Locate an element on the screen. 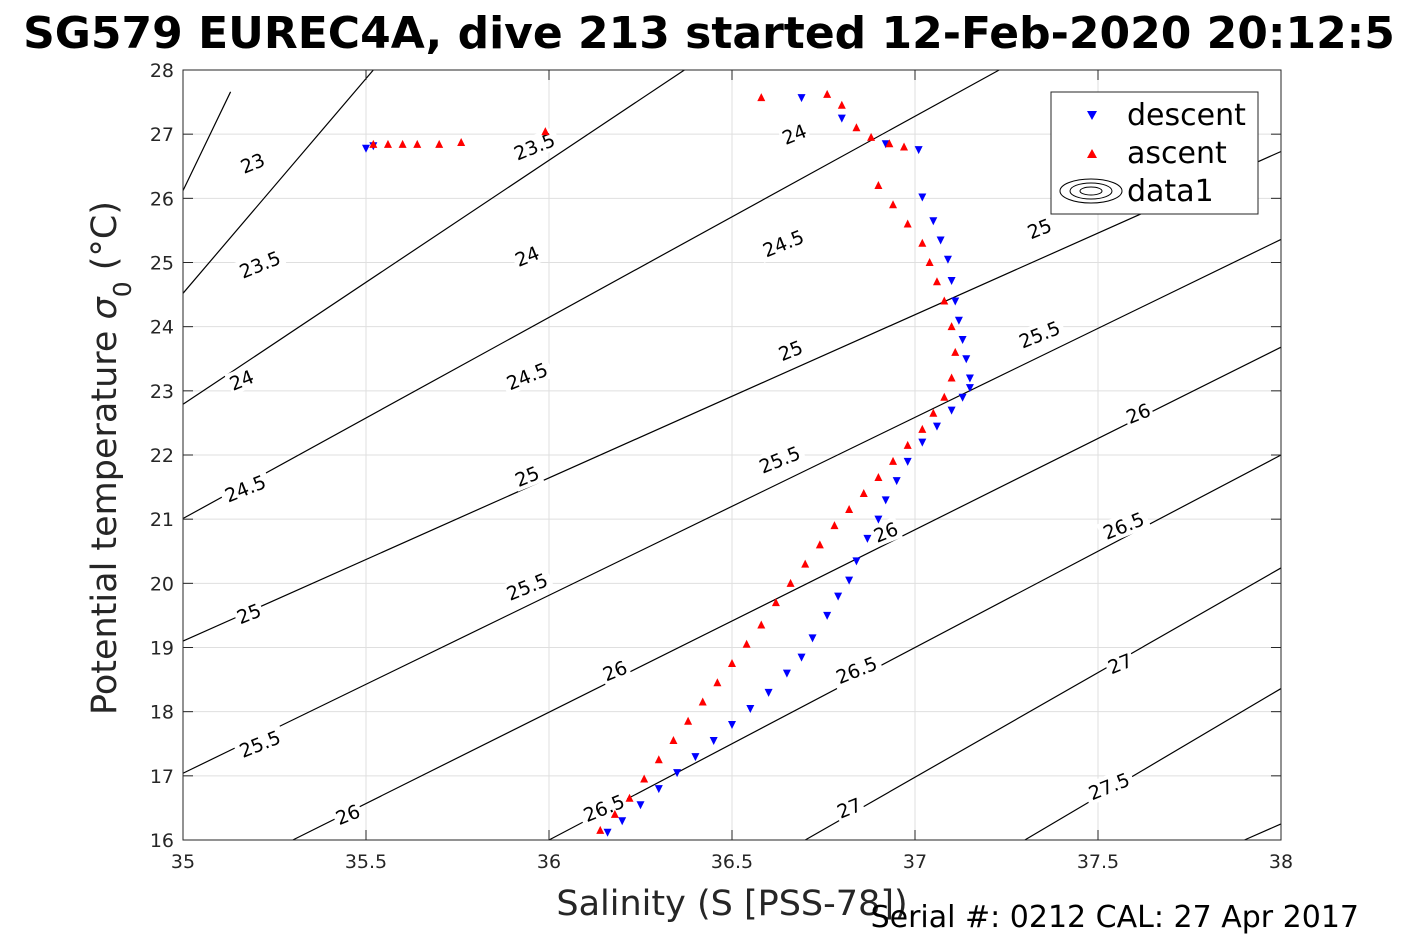 The width and height of the screenshot is (1417, 945). contour-label-group-2: 24 is located at coordinates (241, 380).